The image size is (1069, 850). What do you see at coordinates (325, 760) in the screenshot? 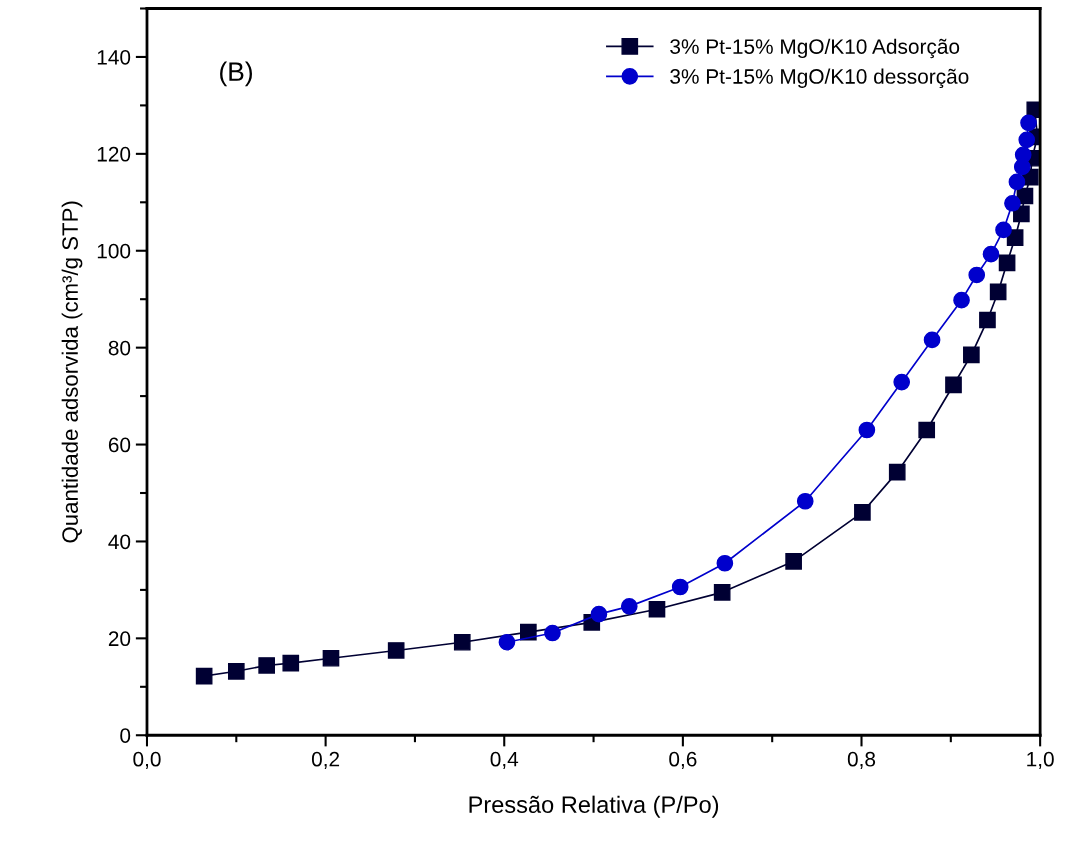
I see `x-tick-label: 0,2` at bounding box center [325, 760].